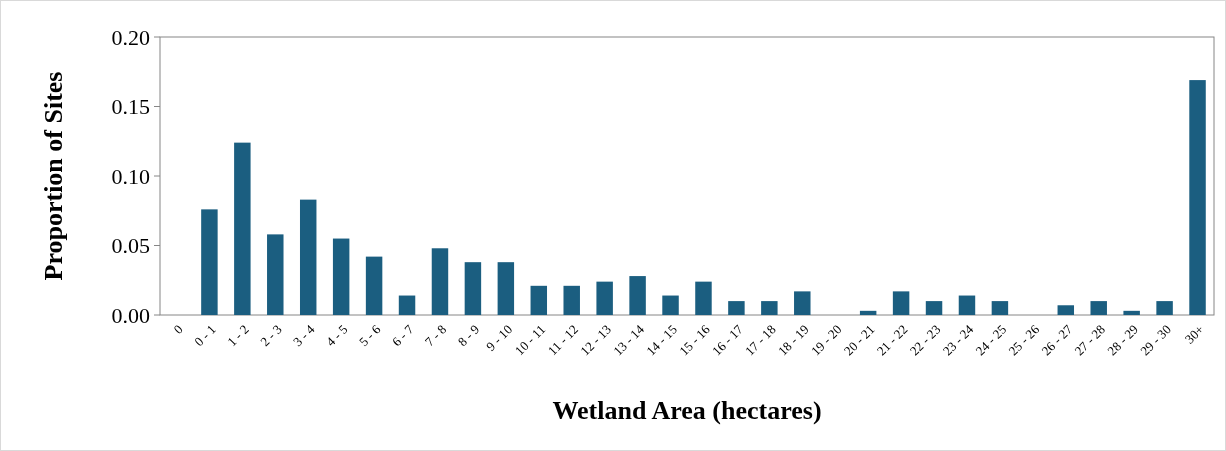  What do you see at coordinates (130, 37) in the screenshot?
I see `y-tick-label: 0.20` at bounding box center [130, 37].